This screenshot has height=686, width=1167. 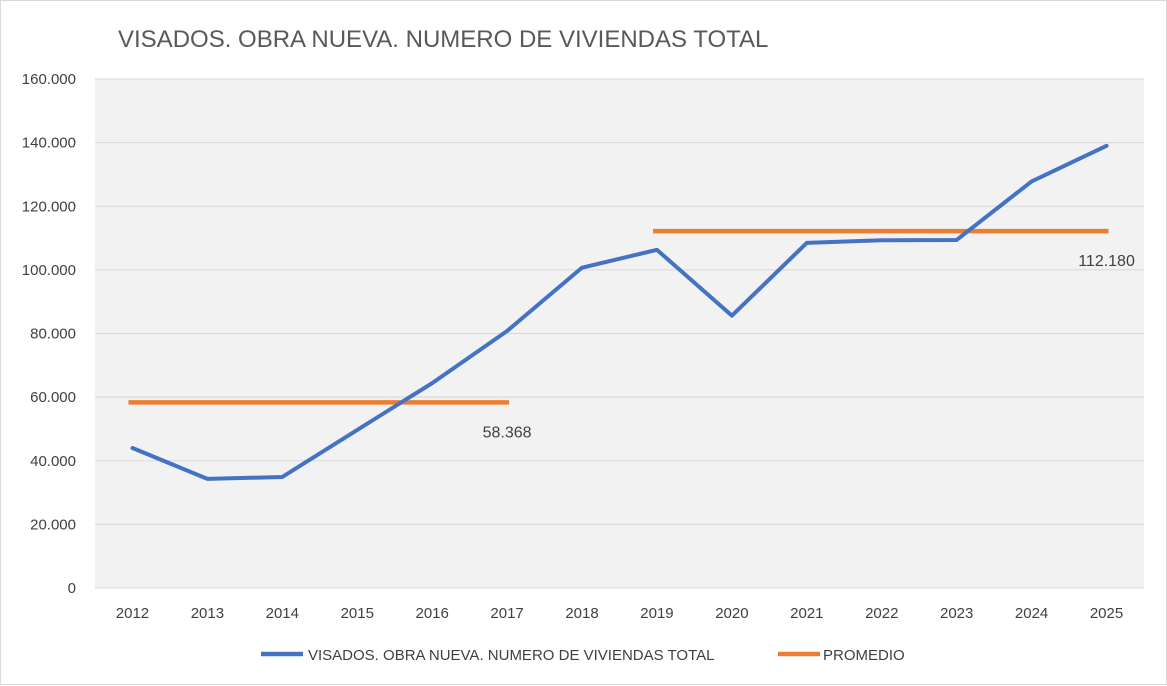 What do you see at coordinates (1031, 613) in the screenshot?
I see `x-tick-label: 2024` at bounding box center [1031, 613].